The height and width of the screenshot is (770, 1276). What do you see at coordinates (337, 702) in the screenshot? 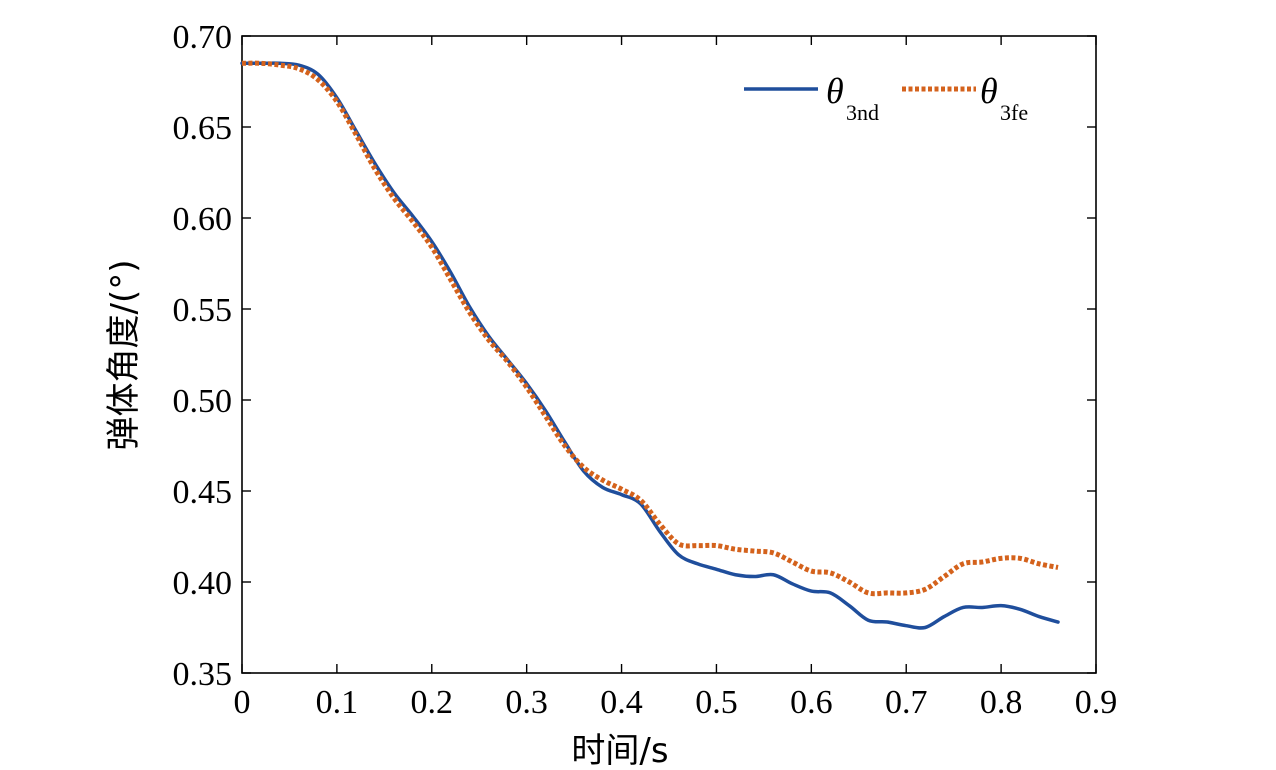
I see `x-tick-label: 0.1` at bounding box center [337, 702].